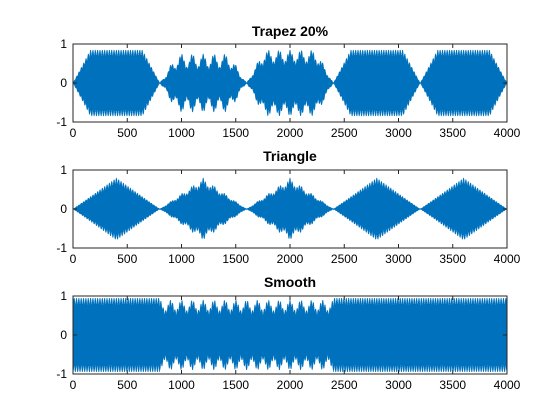  Describe the element at coordinates (290, 282) in the screenshot. I see `subplot-title: Smooth` at that location.